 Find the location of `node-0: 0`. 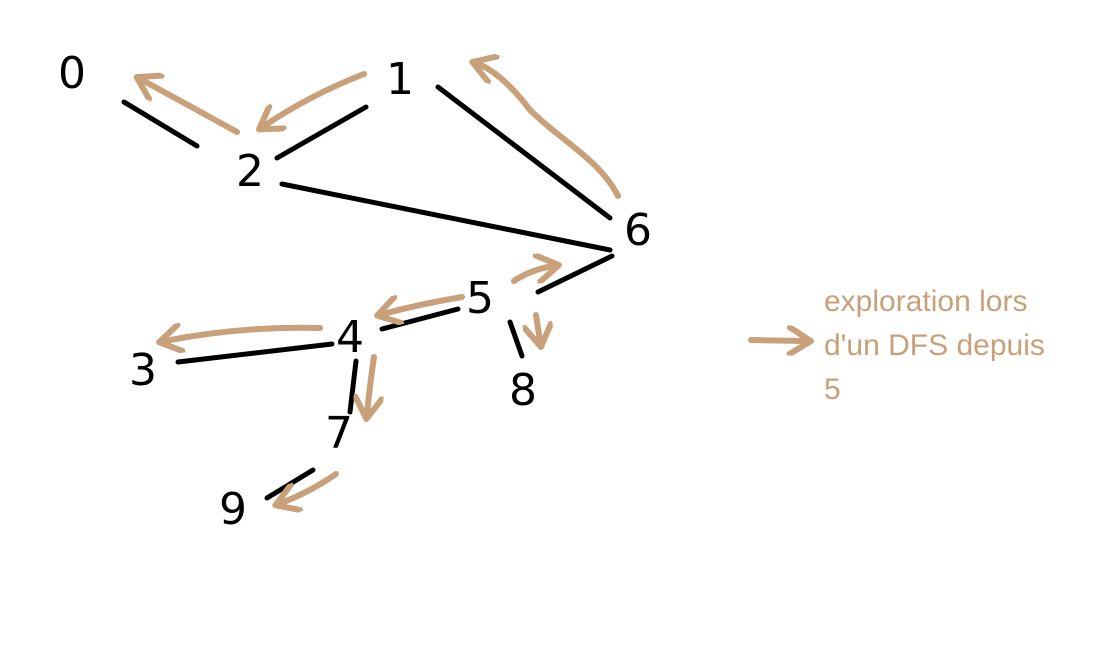

node-0: 0 is located at coordinates (72, 73).